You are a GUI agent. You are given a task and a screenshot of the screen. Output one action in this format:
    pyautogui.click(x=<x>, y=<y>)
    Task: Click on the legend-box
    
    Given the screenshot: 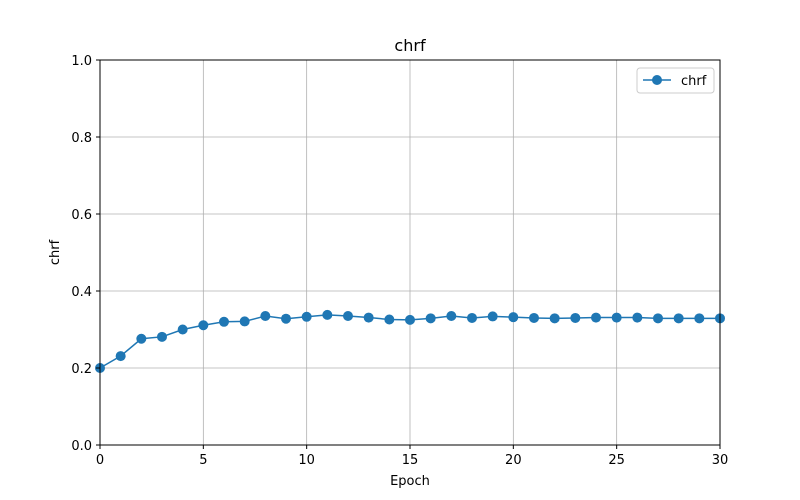 What is the action you would take?
    pyautogui.click(x=675, y=80)
    